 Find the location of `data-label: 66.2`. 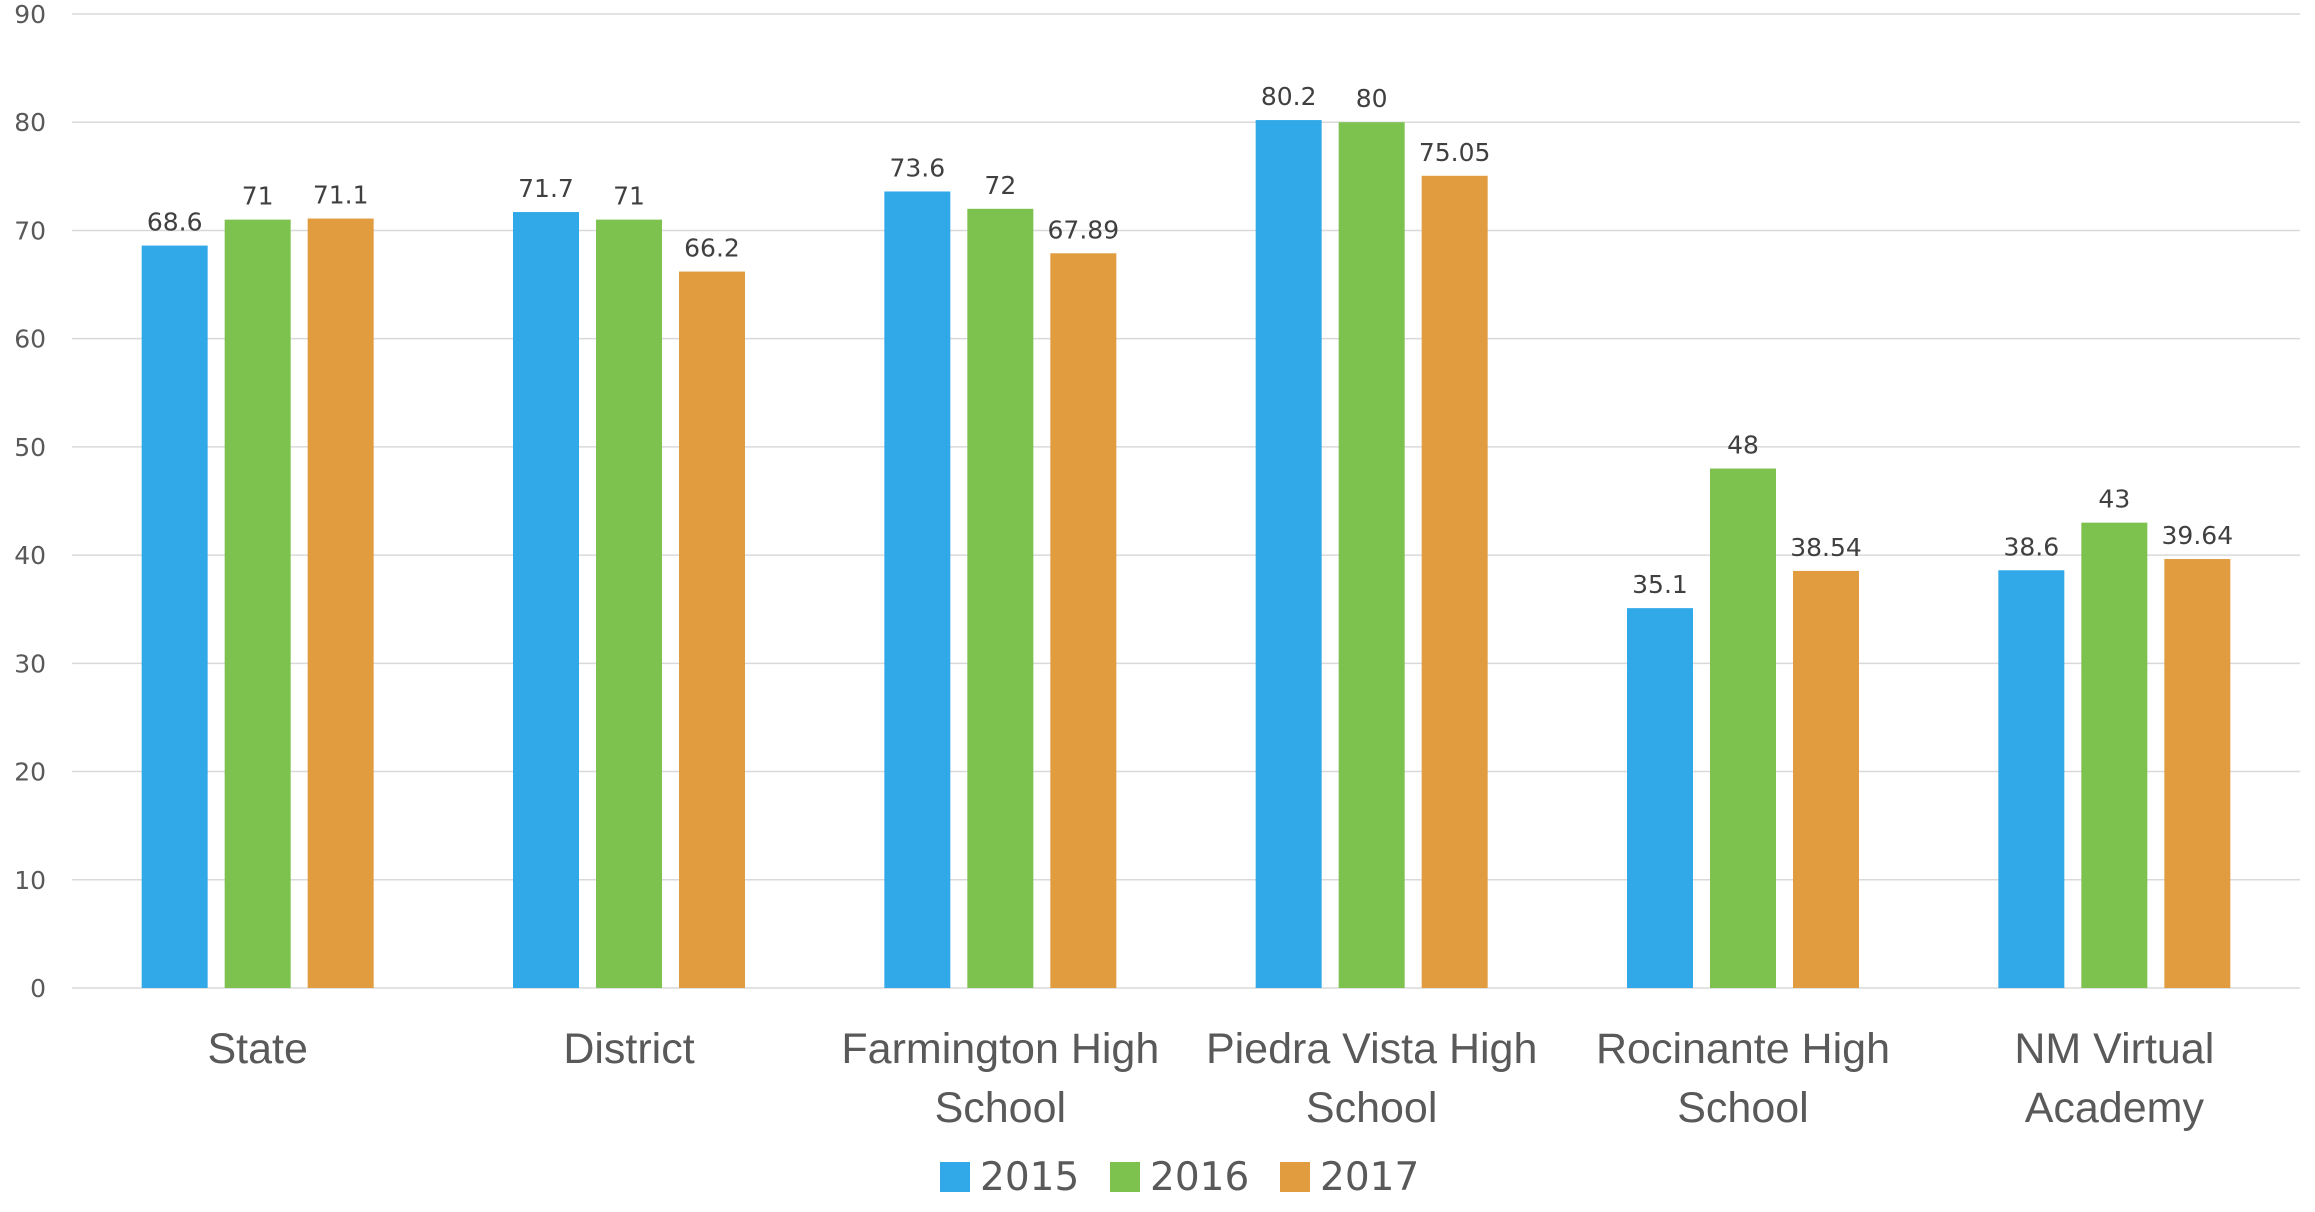

data-label: 66.2 is located at coordinates (712, 248).